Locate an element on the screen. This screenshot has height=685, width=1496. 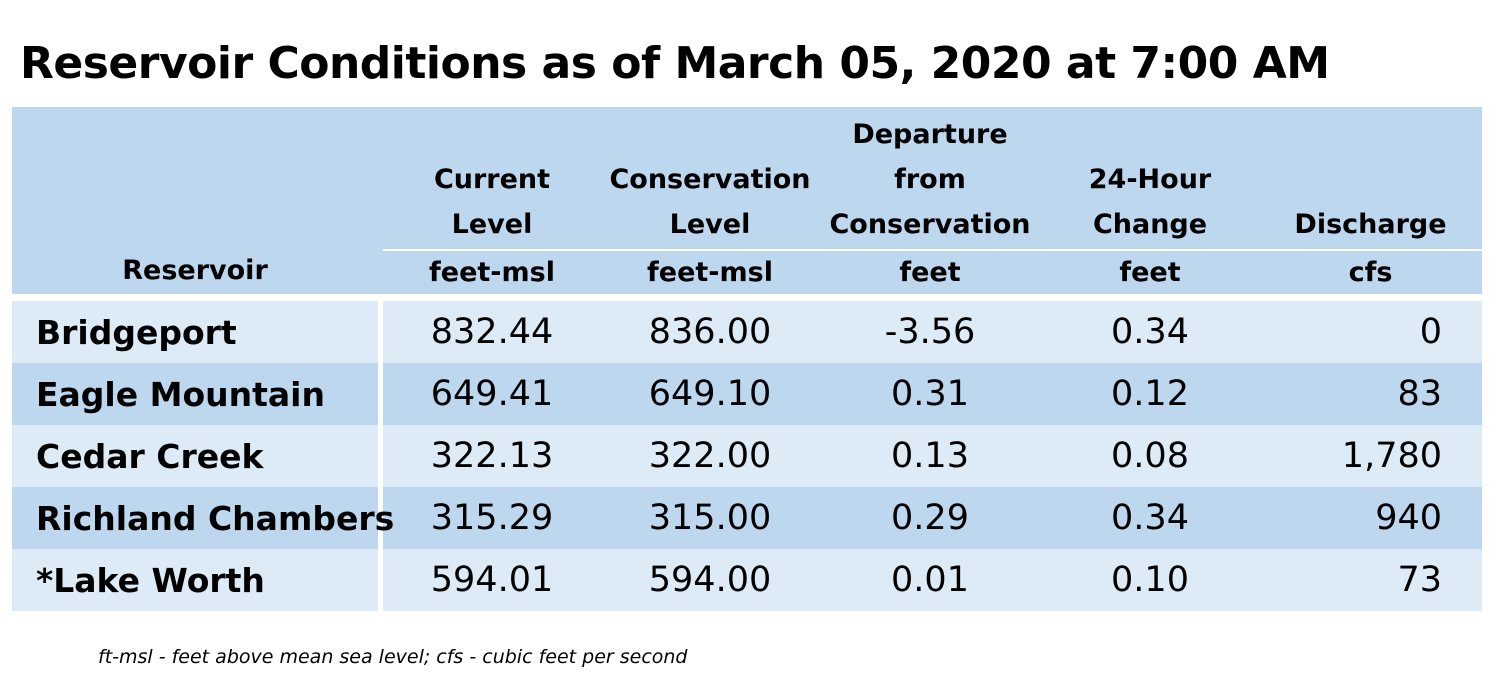
header-line: Departure is located at coordinates (930, 134).